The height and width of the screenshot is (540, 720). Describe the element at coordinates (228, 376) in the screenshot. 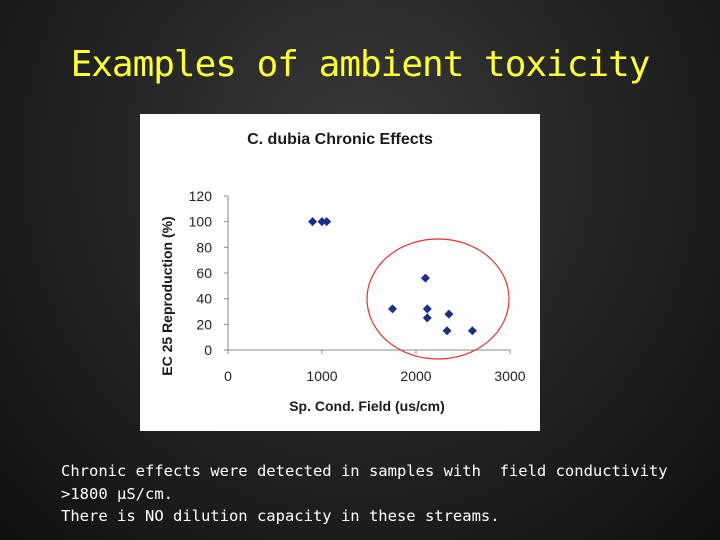

I see `x-tick-label: 0` at that location.